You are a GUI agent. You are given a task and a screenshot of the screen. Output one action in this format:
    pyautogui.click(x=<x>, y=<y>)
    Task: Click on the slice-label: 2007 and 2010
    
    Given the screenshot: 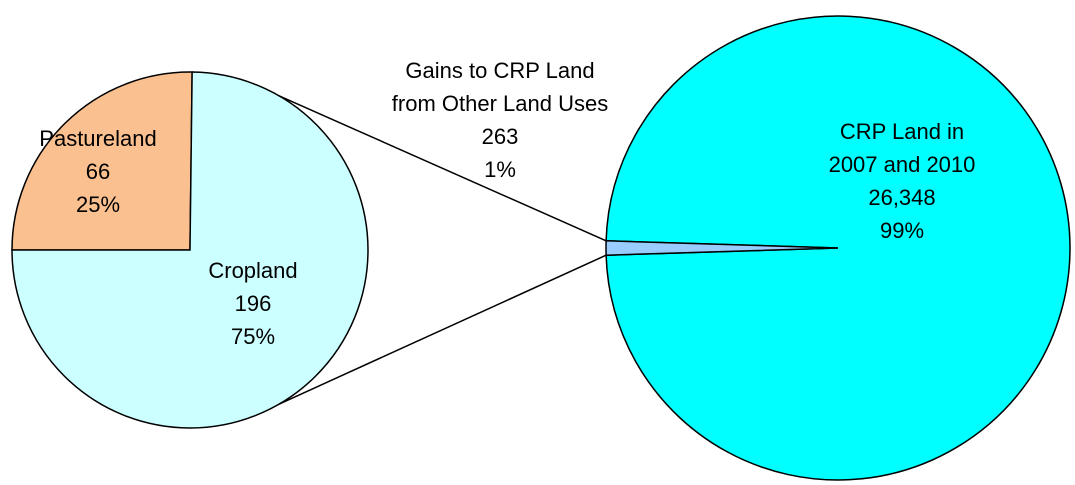 What is the action you would take?
    pyautogui.click(x=902, y=164)
    